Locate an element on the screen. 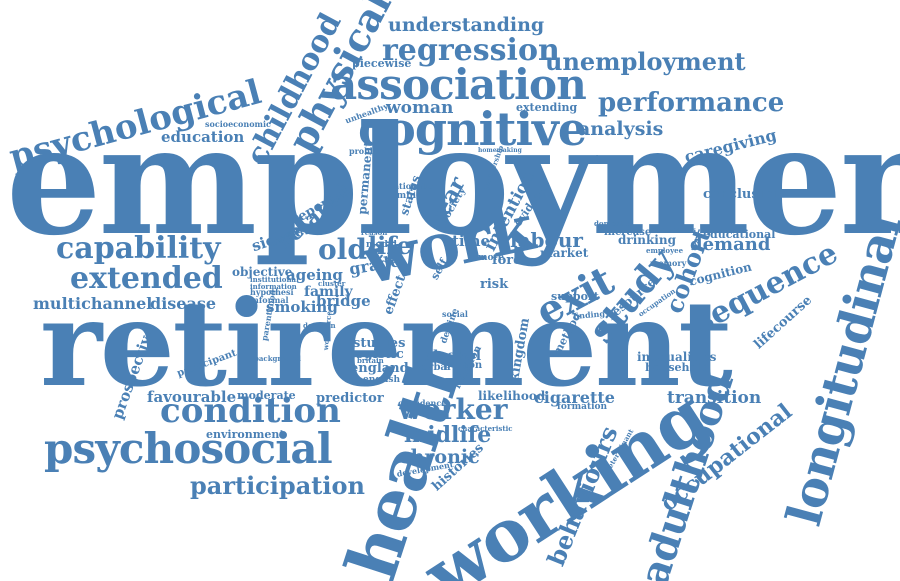 Image resolution: width=900 pixels, height=581 pixels. word-confidence: confidence is located at coordinates (422, 403).